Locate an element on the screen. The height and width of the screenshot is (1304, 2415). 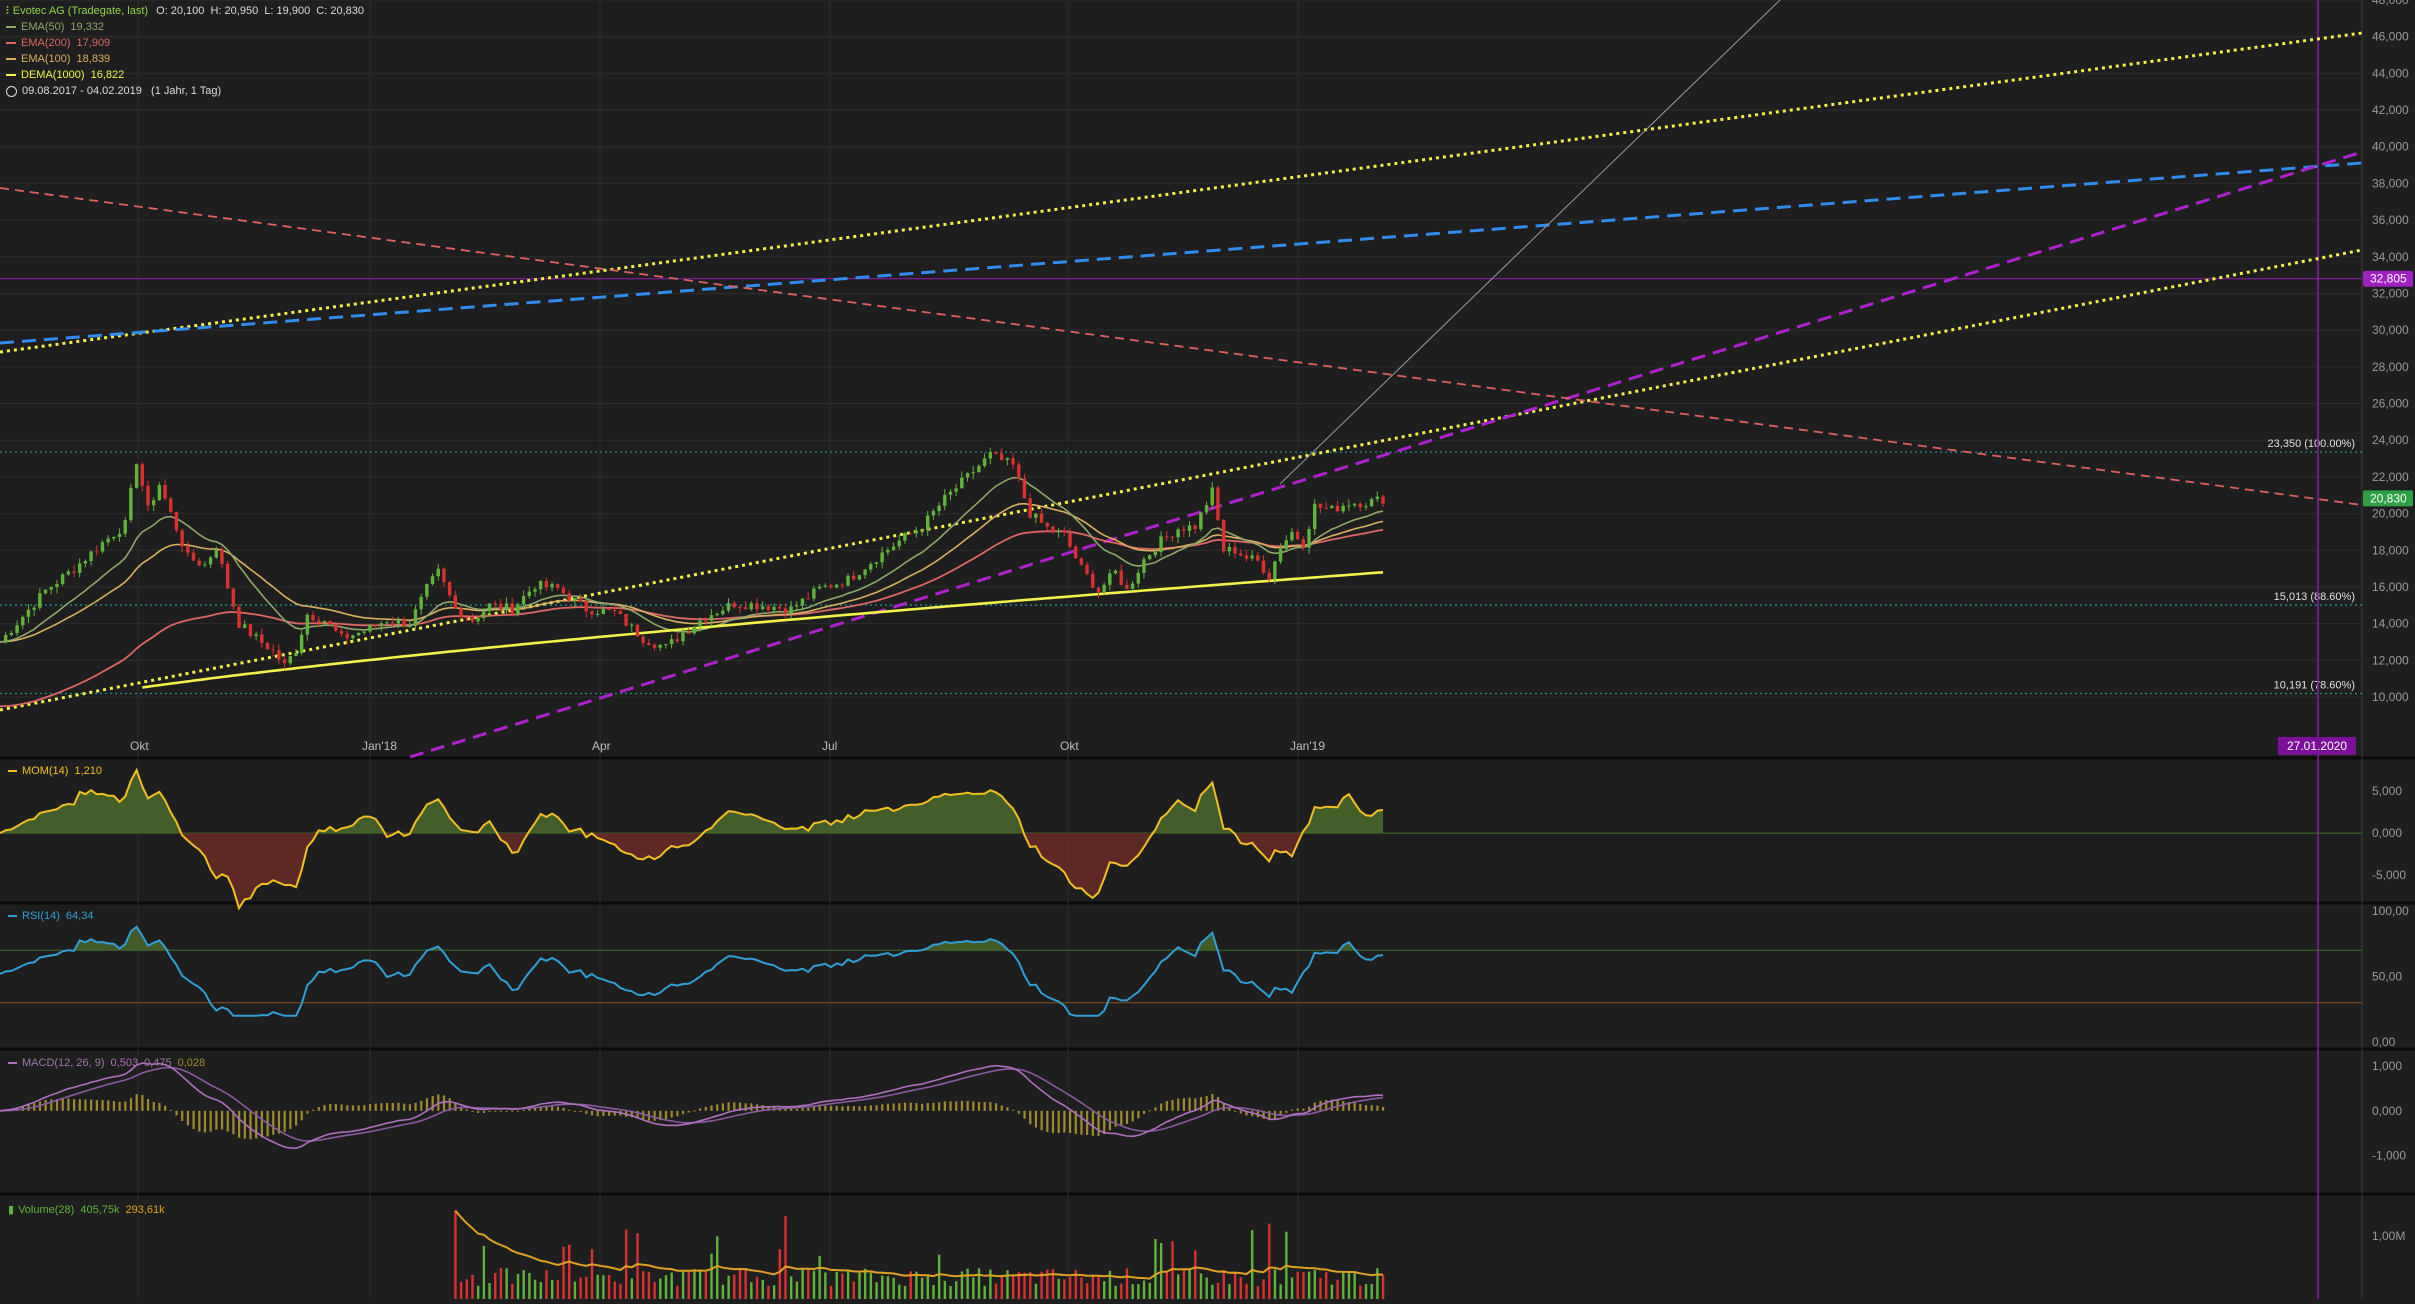
volume-label: Volume(28) is located at coordinates (46, 1209).